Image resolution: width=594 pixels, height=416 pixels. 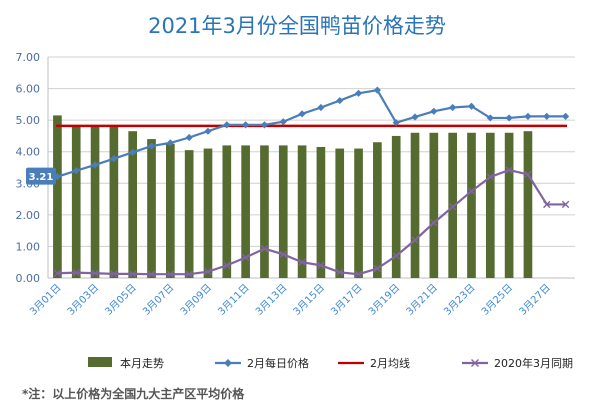 I want to click on y-tick-label: 6.00, so click(x=28, y=89).